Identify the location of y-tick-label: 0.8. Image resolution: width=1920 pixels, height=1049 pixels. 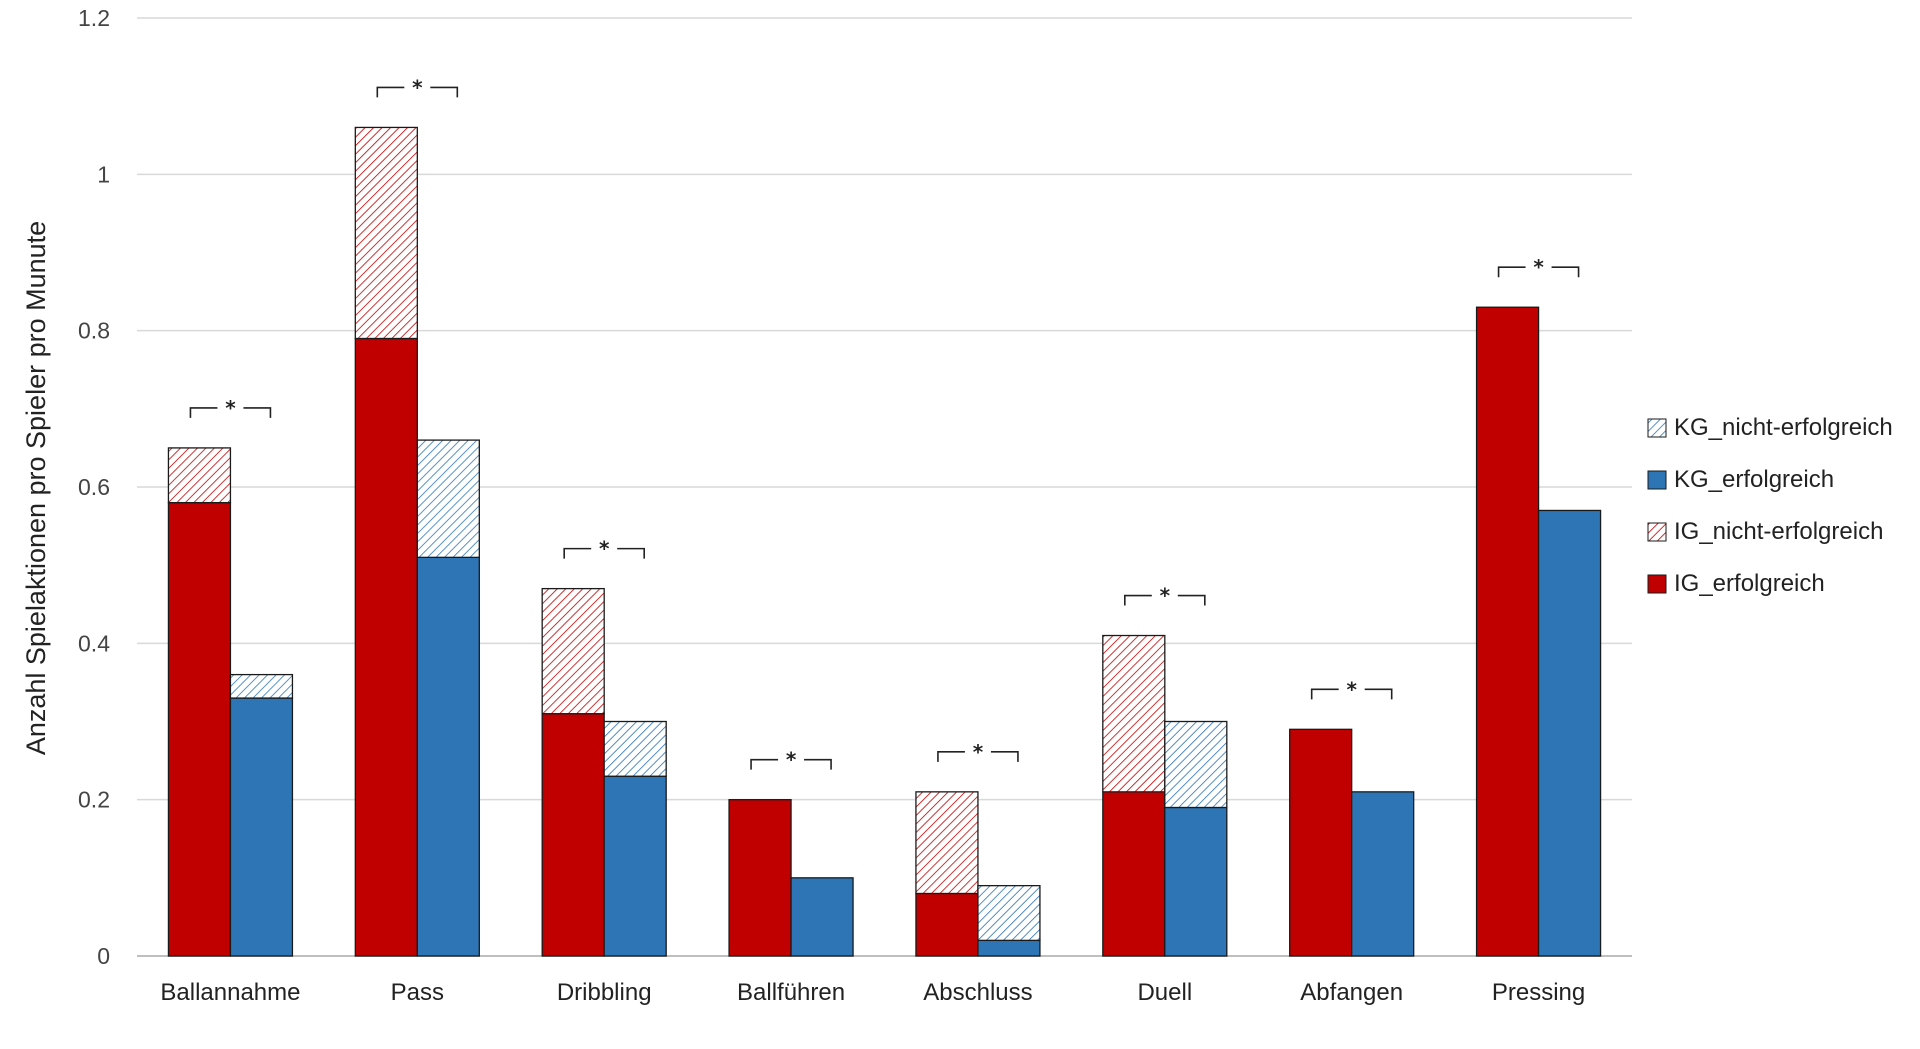
(94, 331).